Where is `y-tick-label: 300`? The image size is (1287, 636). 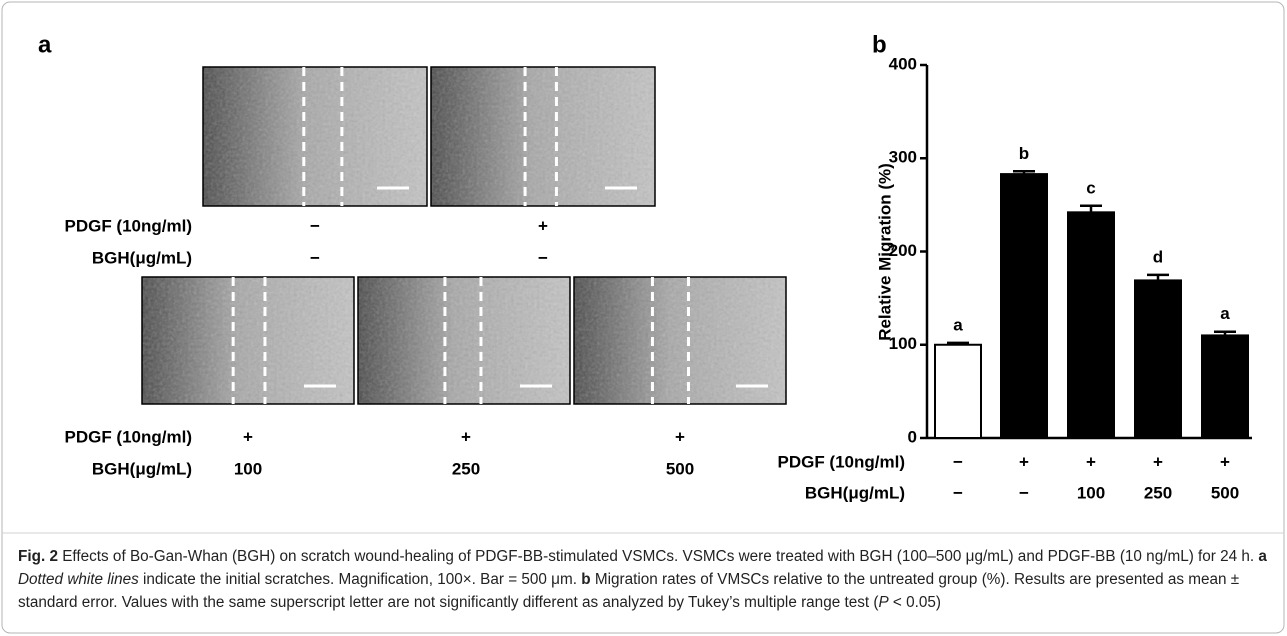
y-tick-label: 300 is located at coordinates (903, 157).